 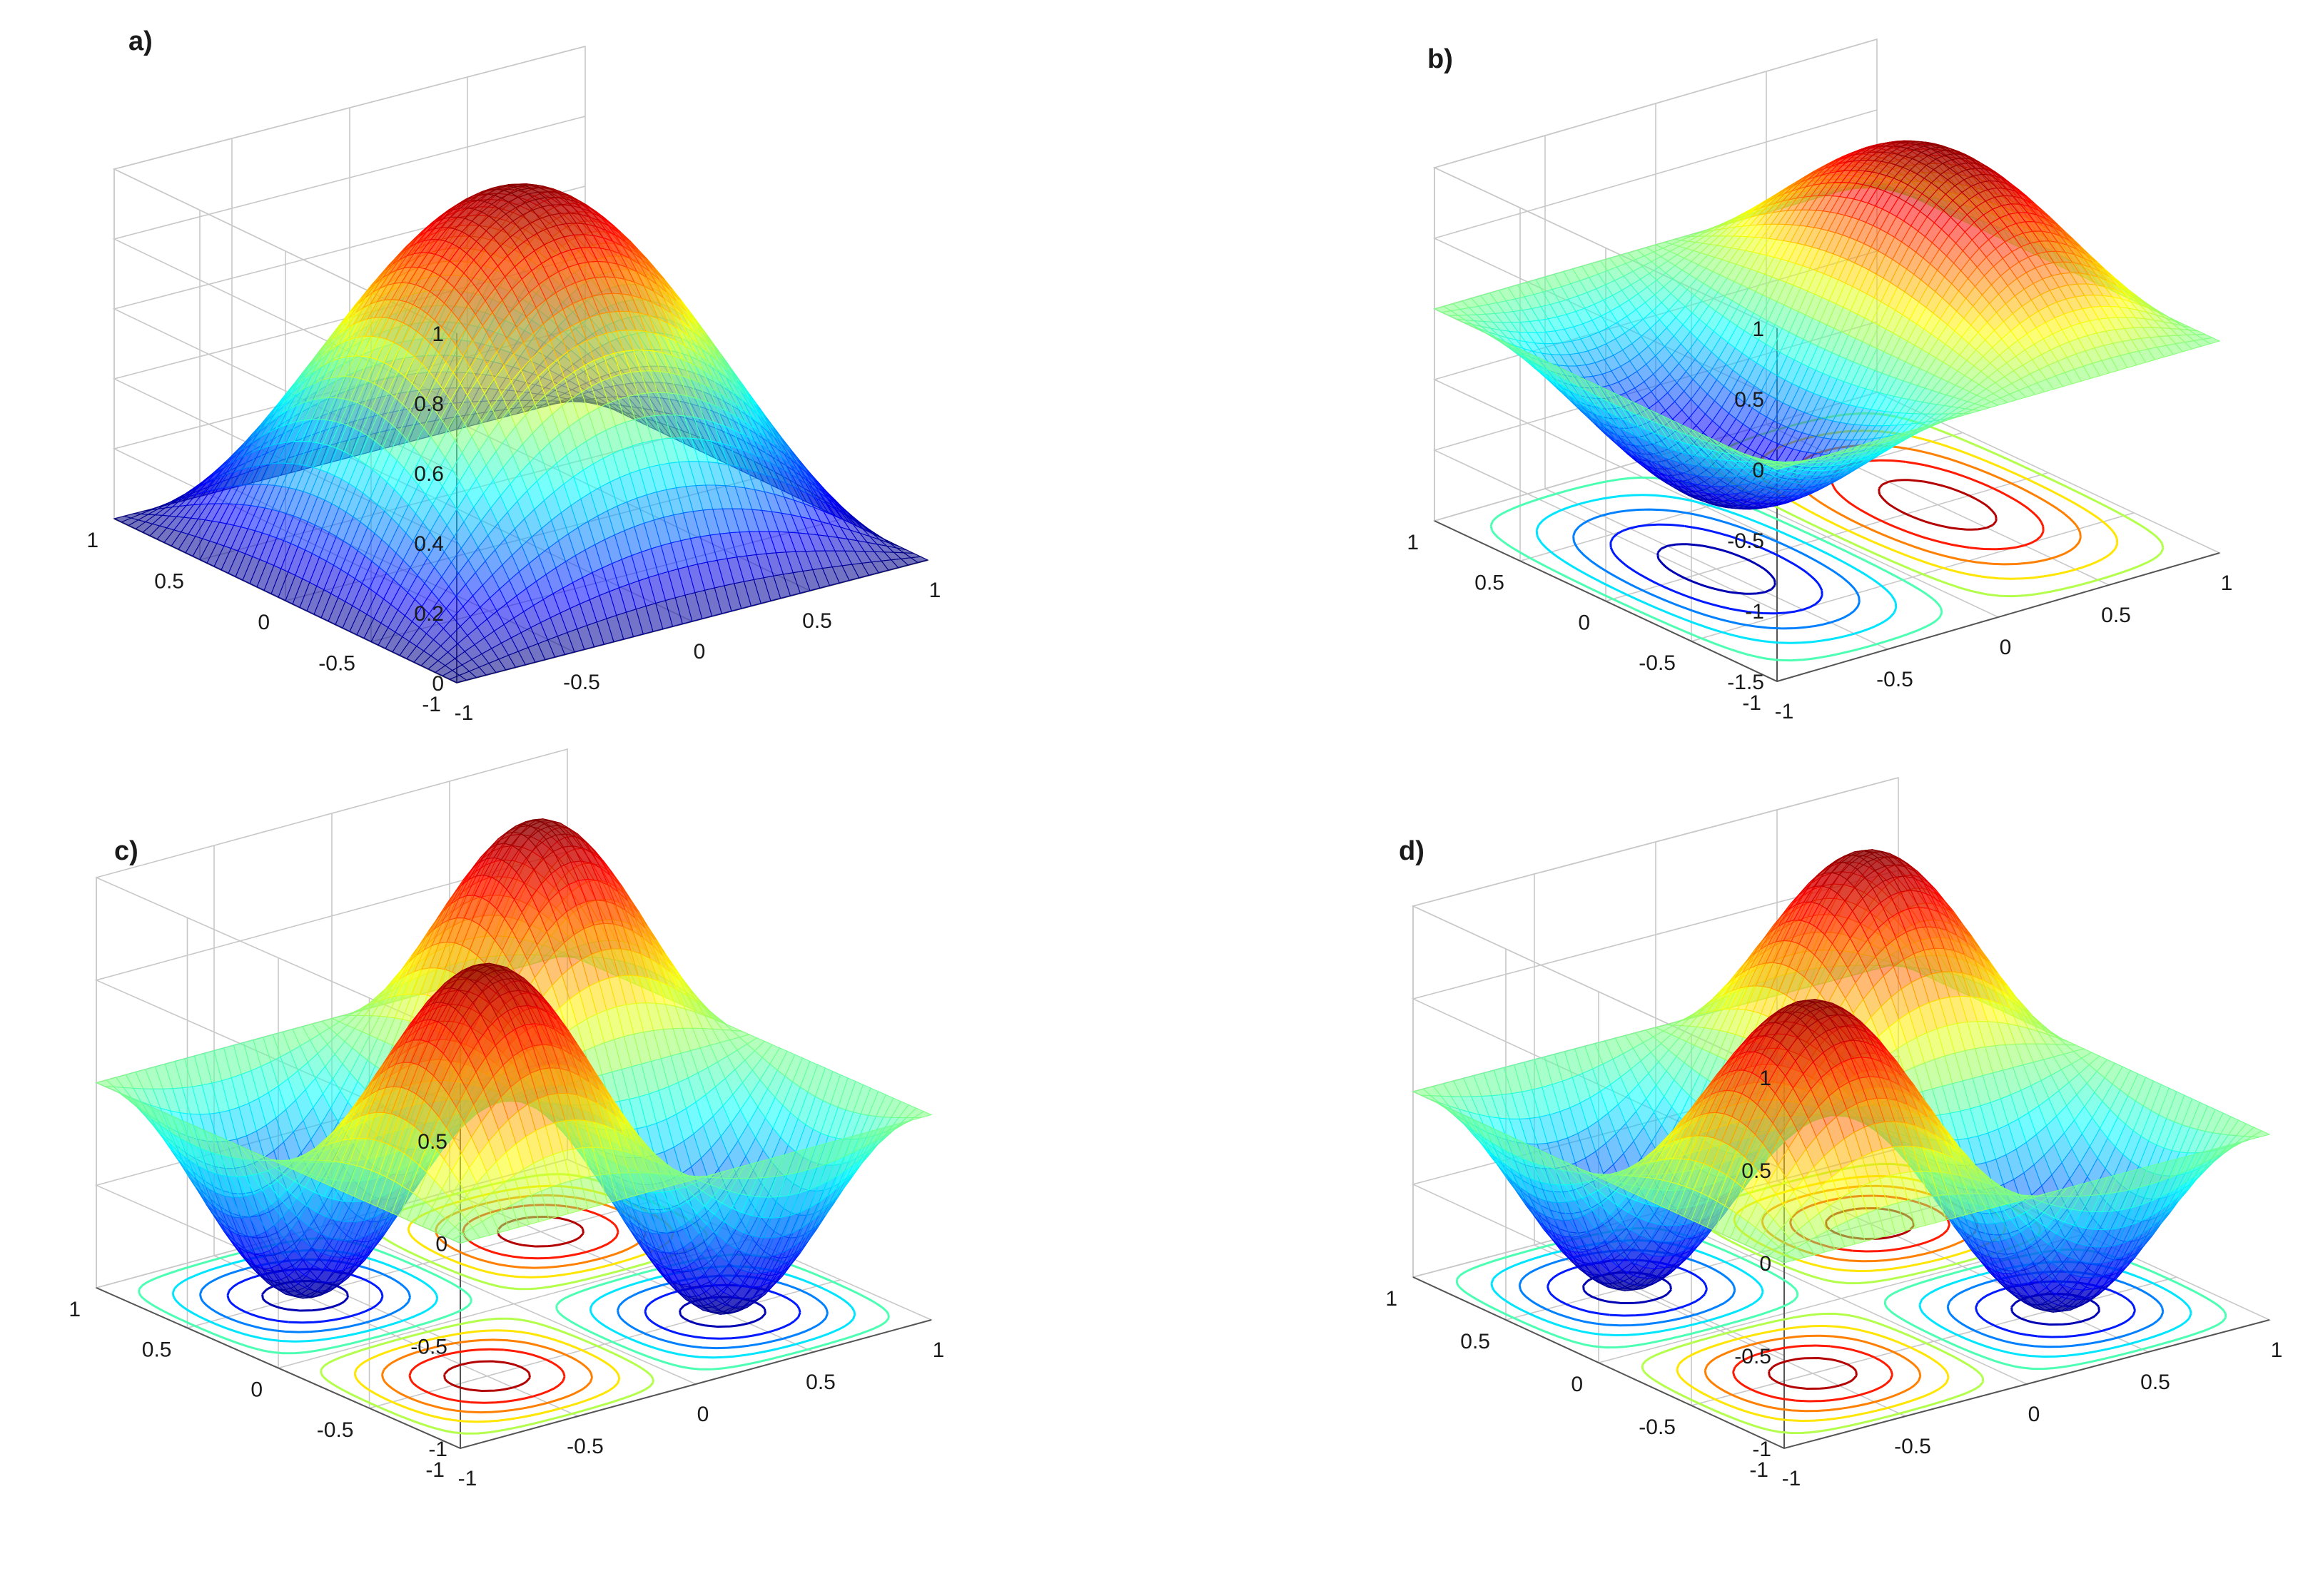 I want to click on panel-label: a), so click(x=140, y=41).